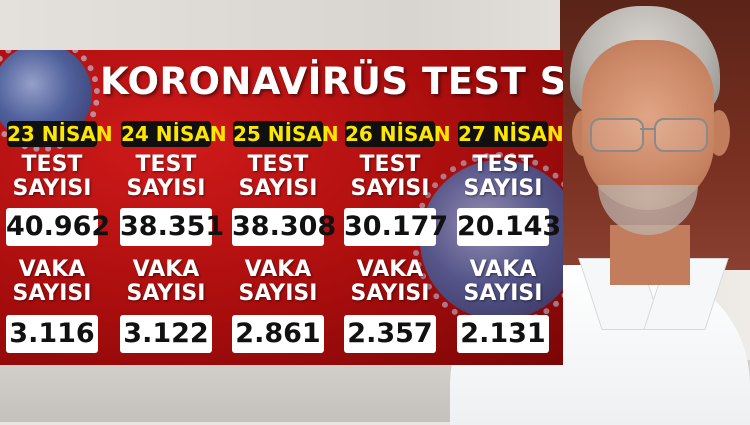 This screenshot has width=750, height=425. Describe the element at coordinates (510, 134) in the screenshot. I see `date-label: 27 NİSAN` at that location.